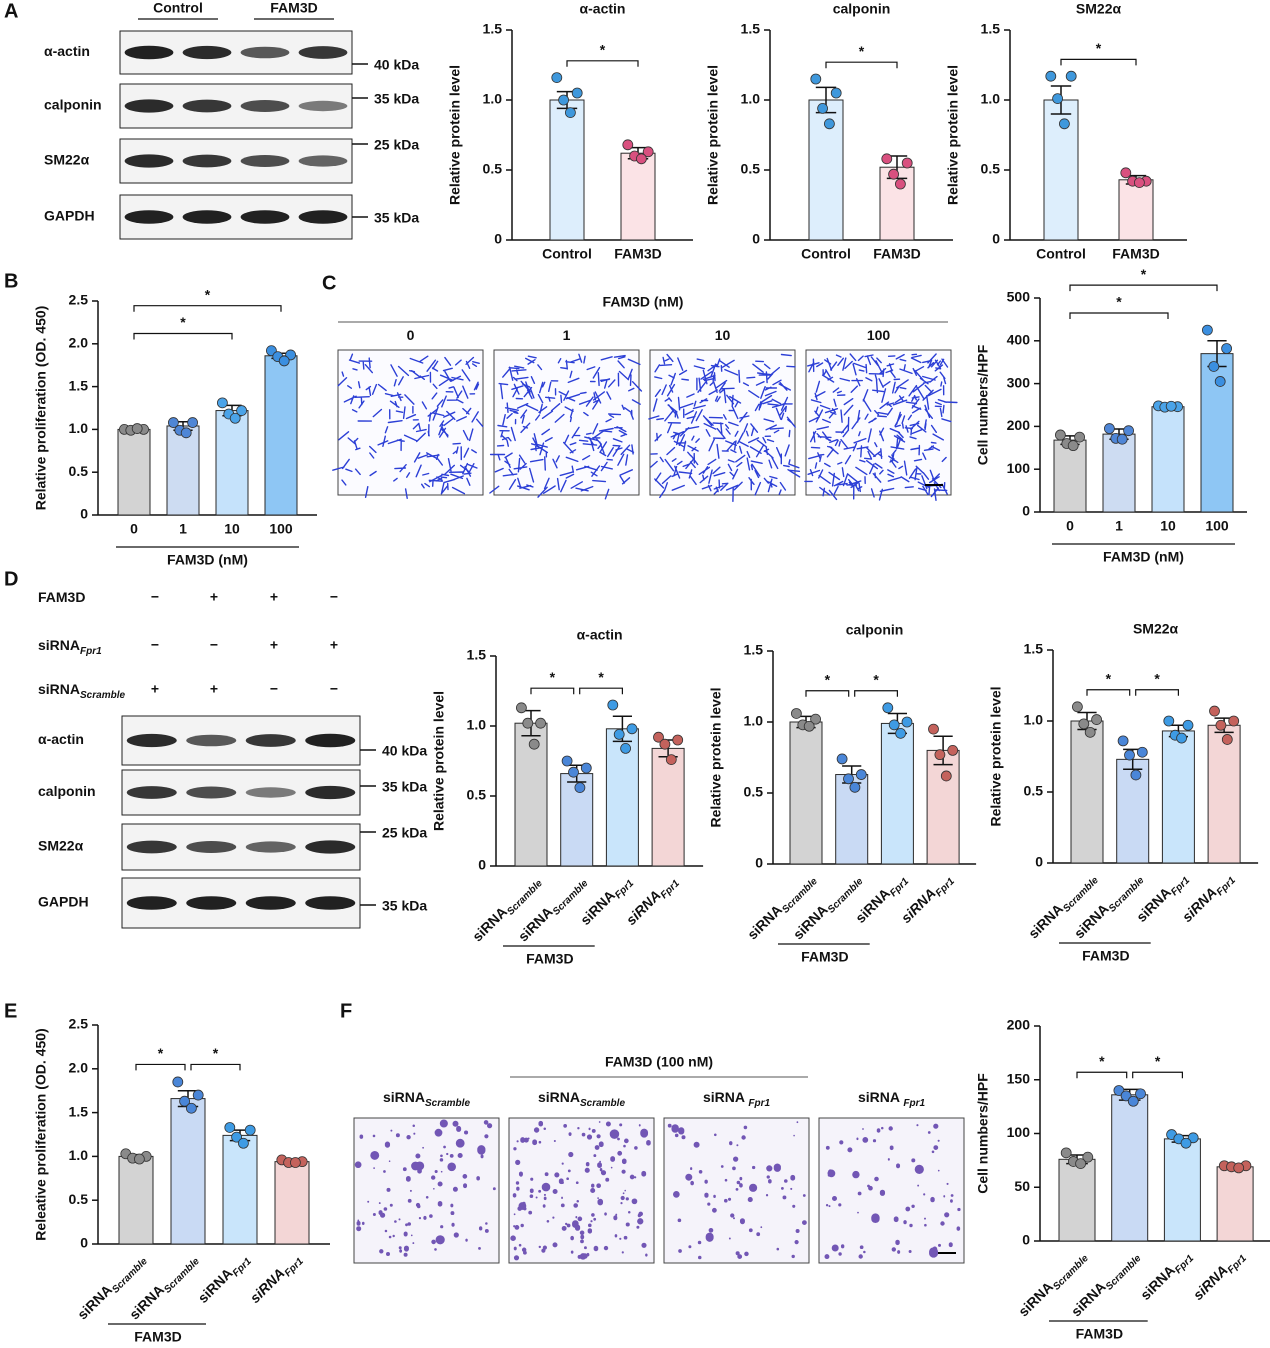  Describe the element at coordinates (659, 1062) in the screenshot. I see `micrograph-header: FAM3D (100 nM)` at that location.